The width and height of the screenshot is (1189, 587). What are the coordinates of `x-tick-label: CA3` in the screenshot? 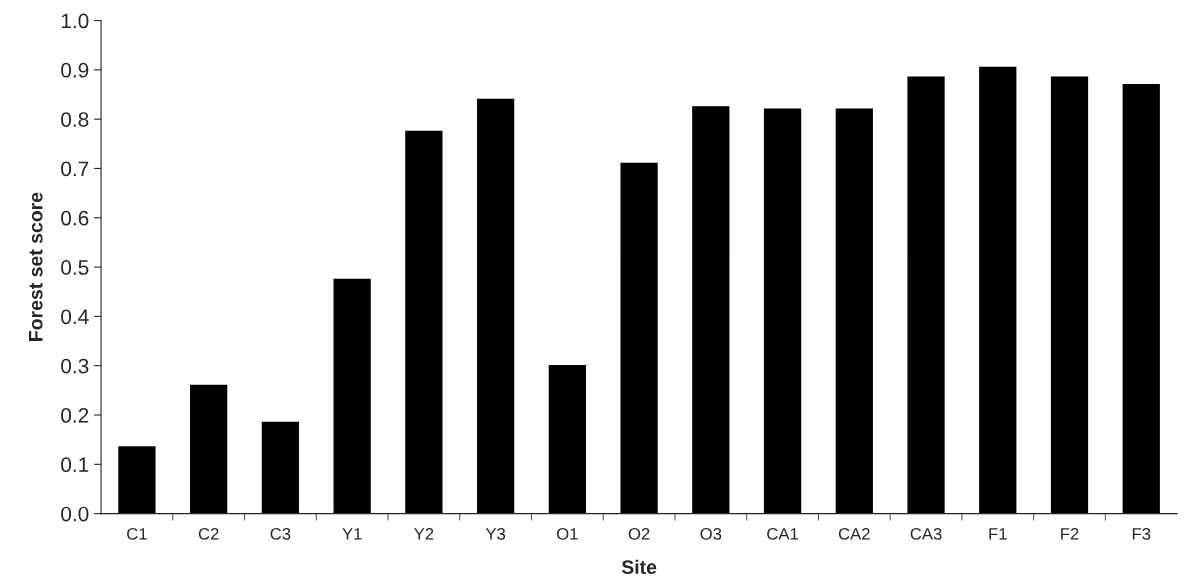 It's located at (926, 533).